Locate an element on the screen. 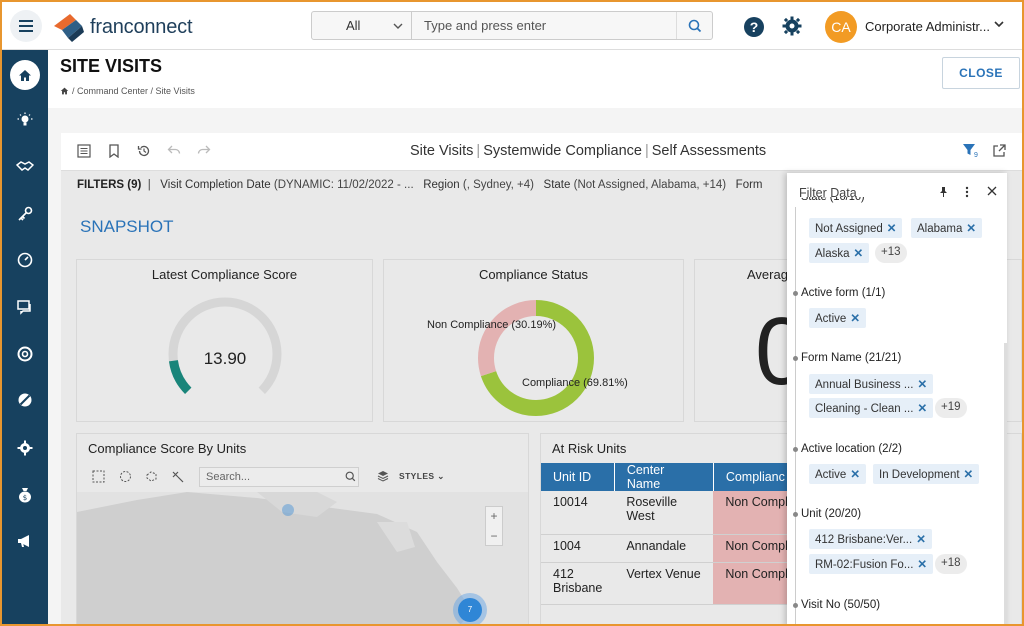 The width and height of the screenshot is (1024, 626). clear-selection-icon is located at coordinates (177, 476).